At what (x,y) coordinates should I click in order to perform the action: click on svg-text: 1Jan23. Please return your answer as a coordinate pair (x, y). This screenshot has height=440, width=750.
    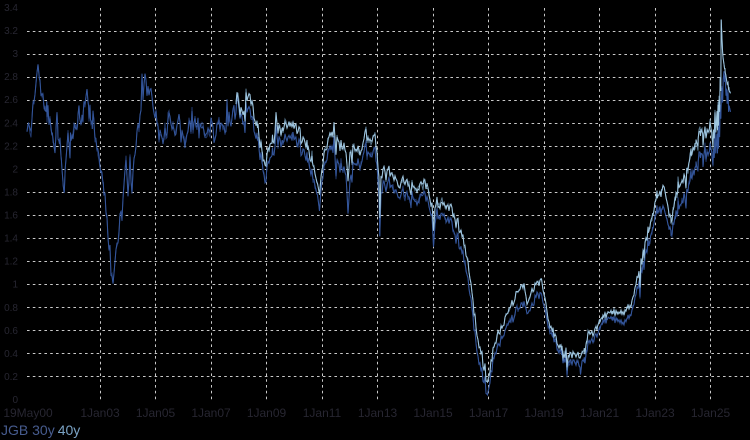
    Looking at the image, I should click on (655, 413).